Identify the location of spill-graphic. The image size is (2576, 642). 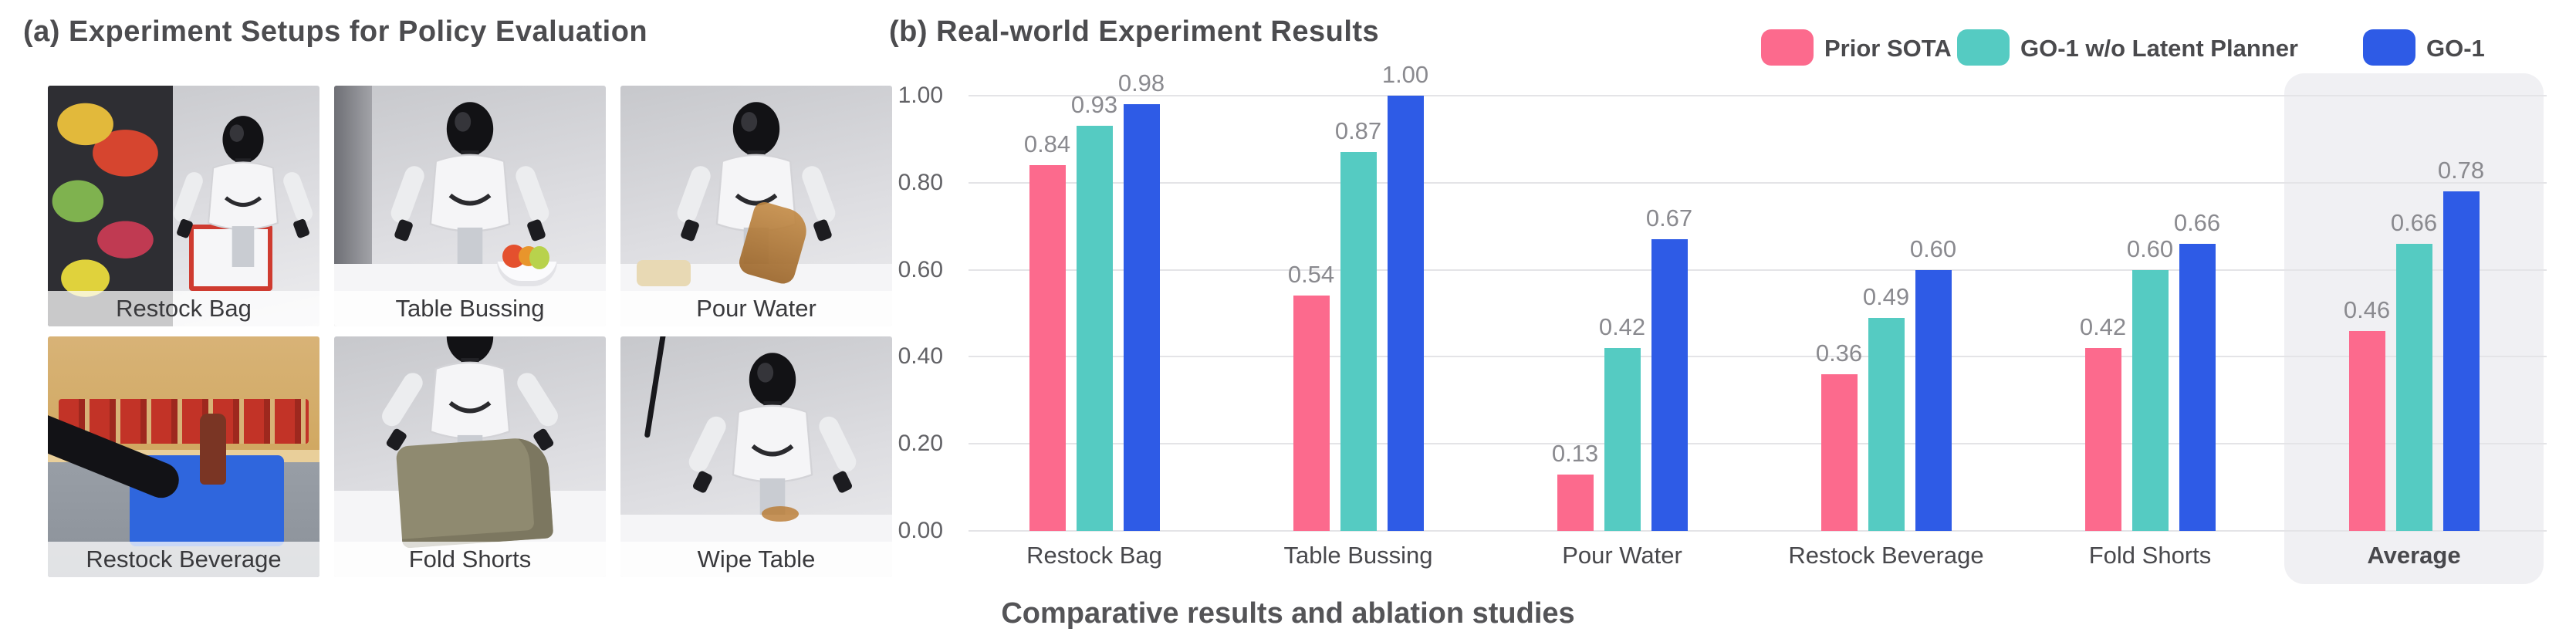
(781, 514).